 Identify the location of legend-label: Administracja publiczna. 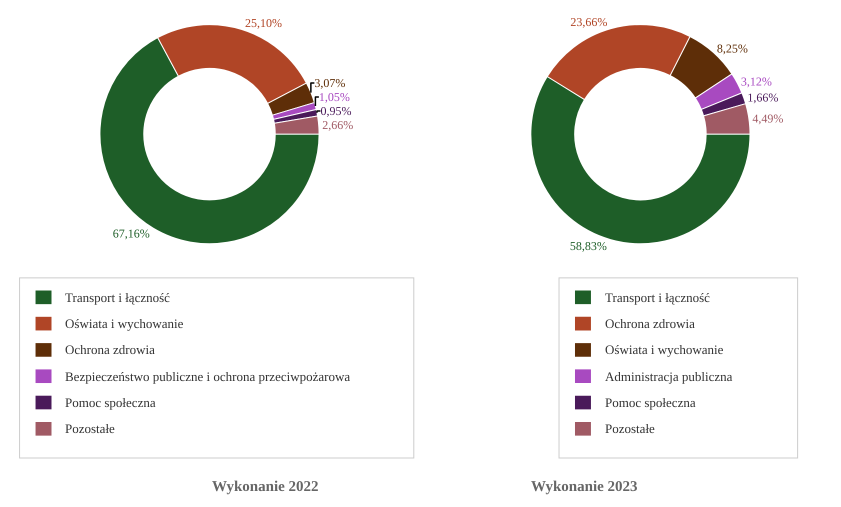
(669, 376).